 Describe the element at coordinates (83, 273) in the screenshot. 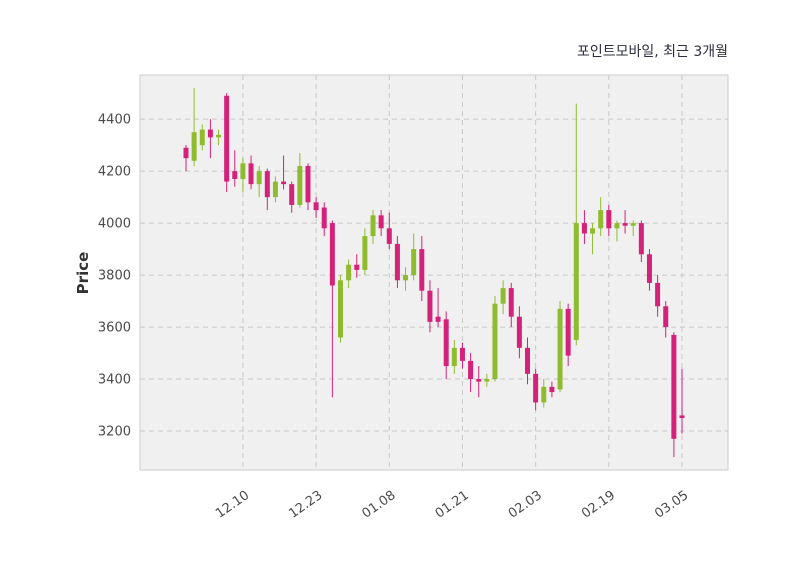

I see `y-axis-label: Price` at that location.